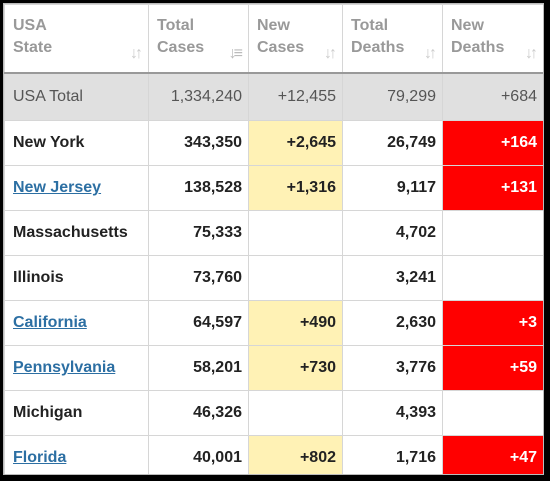 The image size is (550, 481). I want to click on new-cases-cell: +730, so click(295, 368).